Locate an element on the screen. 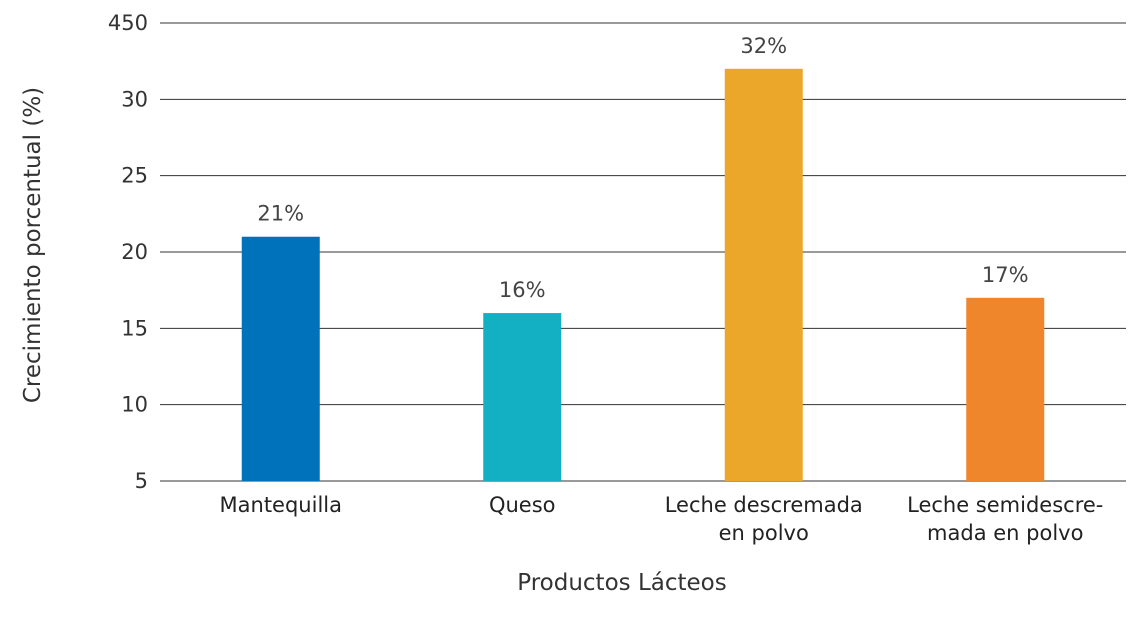 This screenshot has height=620, width=1130. y-tick-label-4: 25 is located at coordinates (134, 176).